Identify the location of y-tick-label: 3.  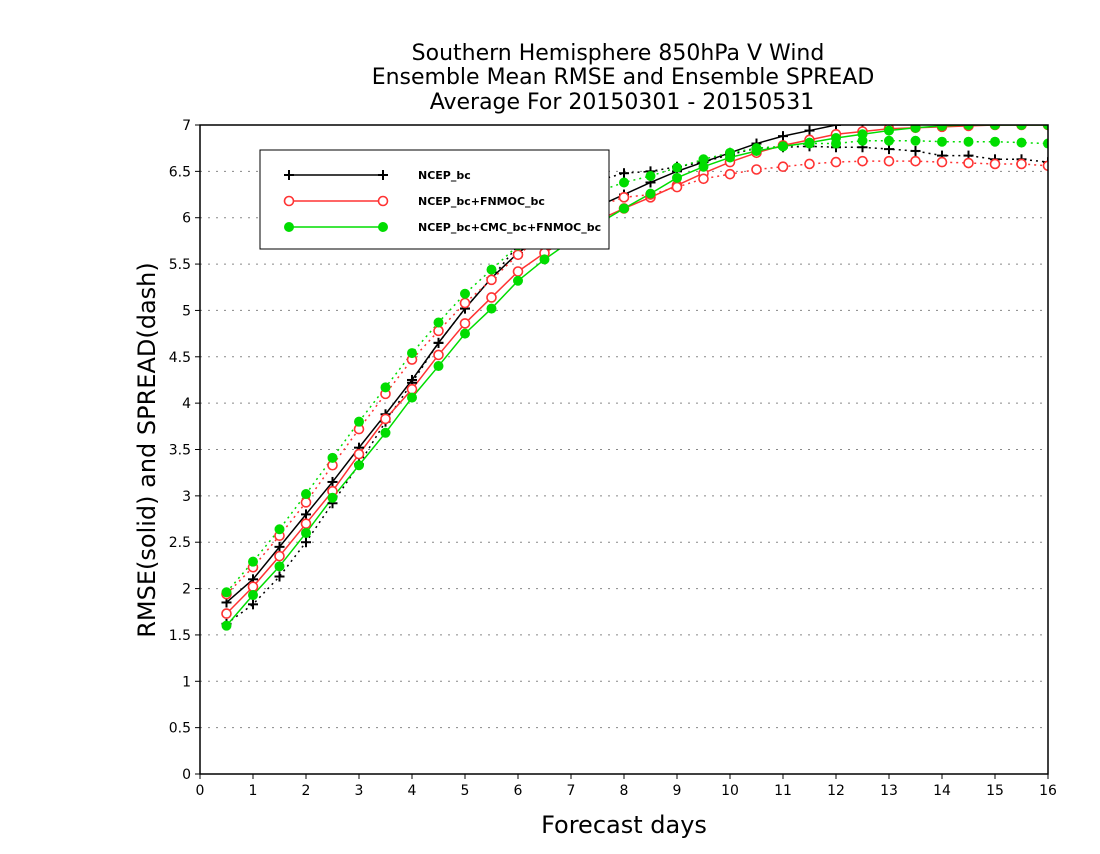
(186, 497).